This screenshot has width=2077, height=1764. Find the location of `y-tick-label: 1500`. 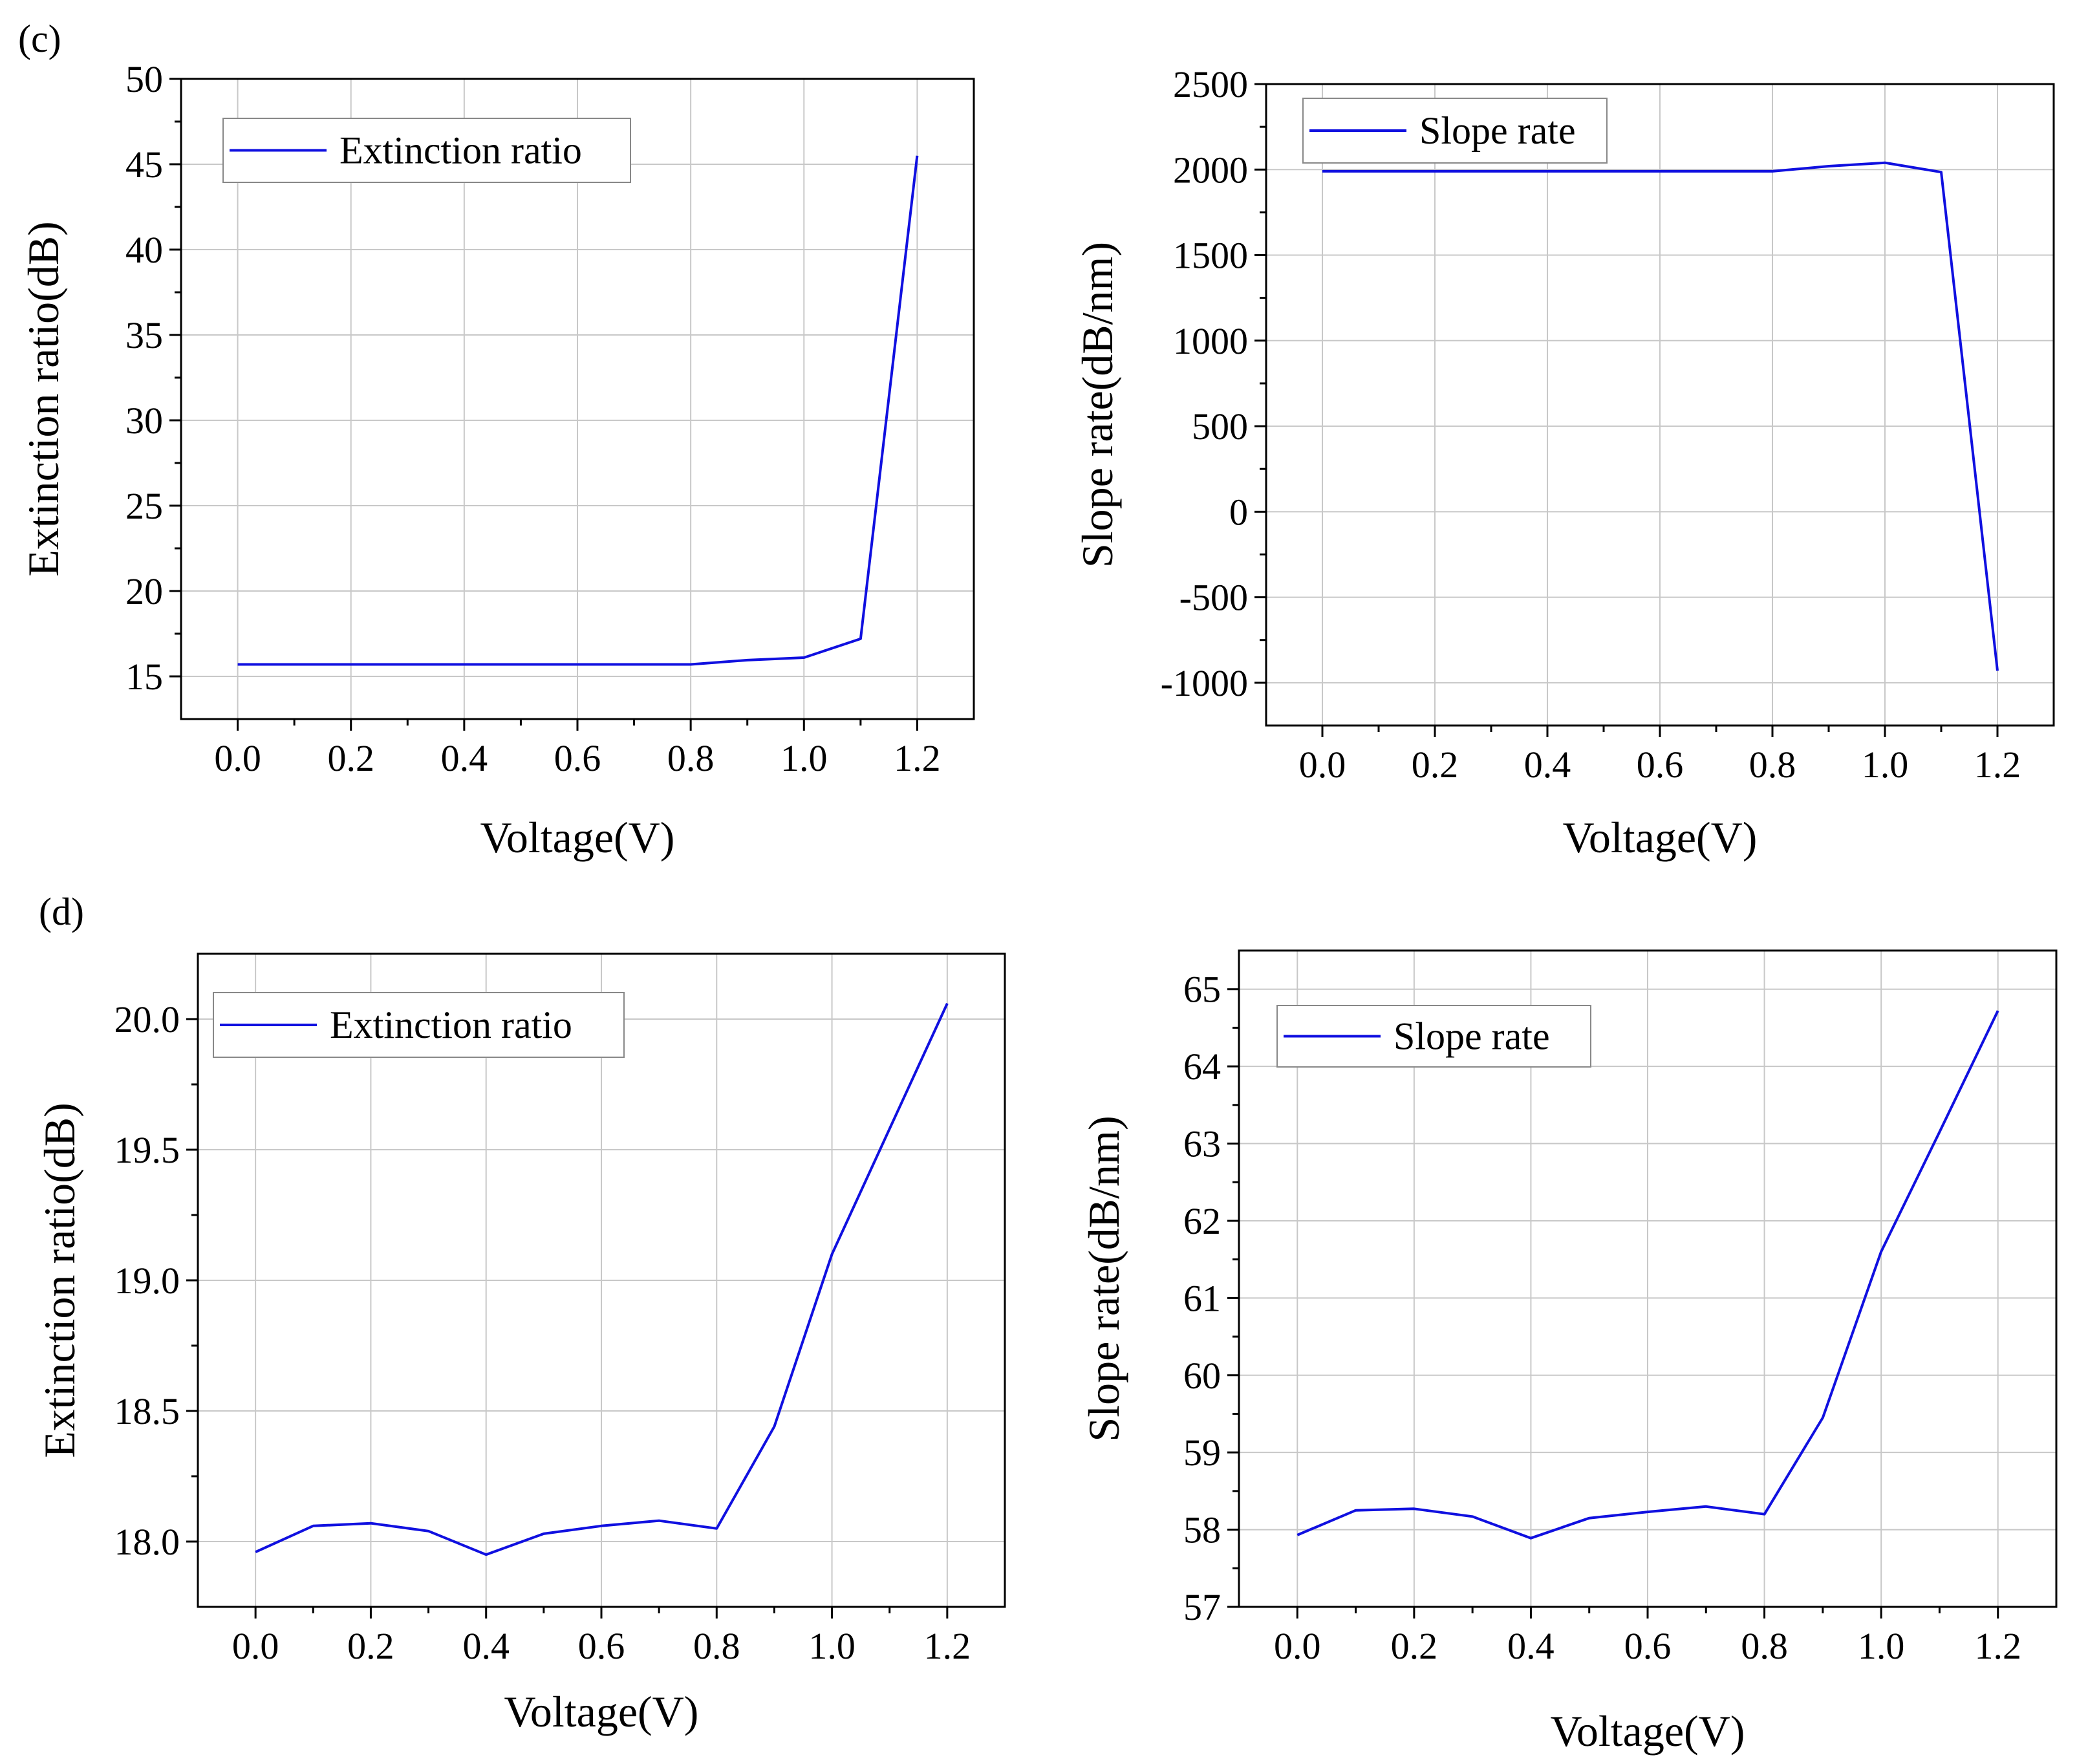

y-tick-label: 1500 is located at coordinates (1210, 256).